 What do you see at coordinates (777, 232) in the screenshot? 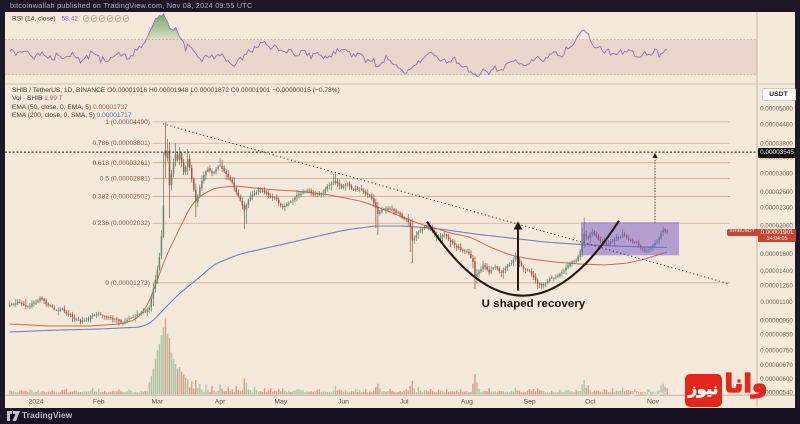
I see `last-price-value: 0.00001901` at bounding box center [777, 232].